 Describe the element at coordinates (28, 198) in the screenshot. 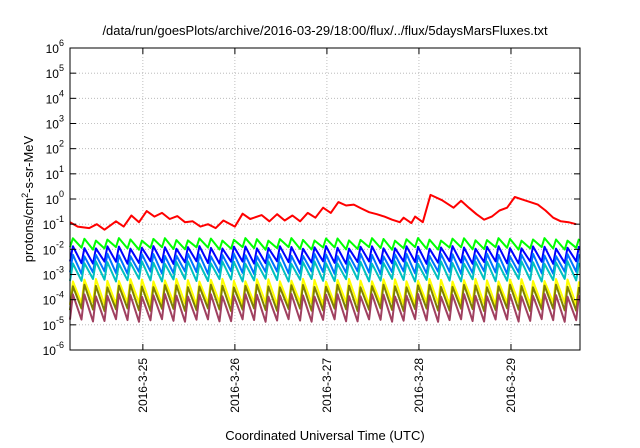

I see `y-axis-label: protons/cm2-s-sr-MeV` at that location.